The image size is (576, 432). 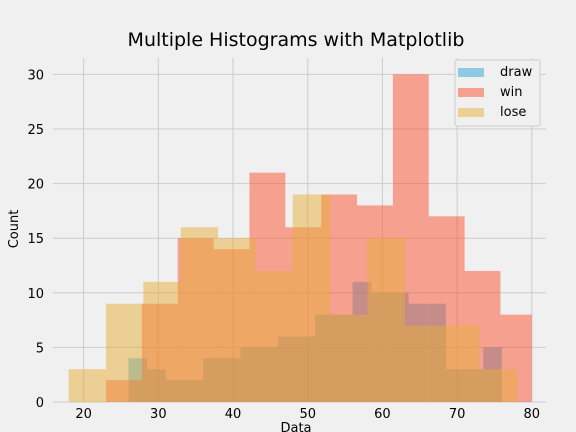 What do you see at coordinates (511, 92) in the screenshot?
I see `legend-label-win: win` at bounding box center [511, 92].